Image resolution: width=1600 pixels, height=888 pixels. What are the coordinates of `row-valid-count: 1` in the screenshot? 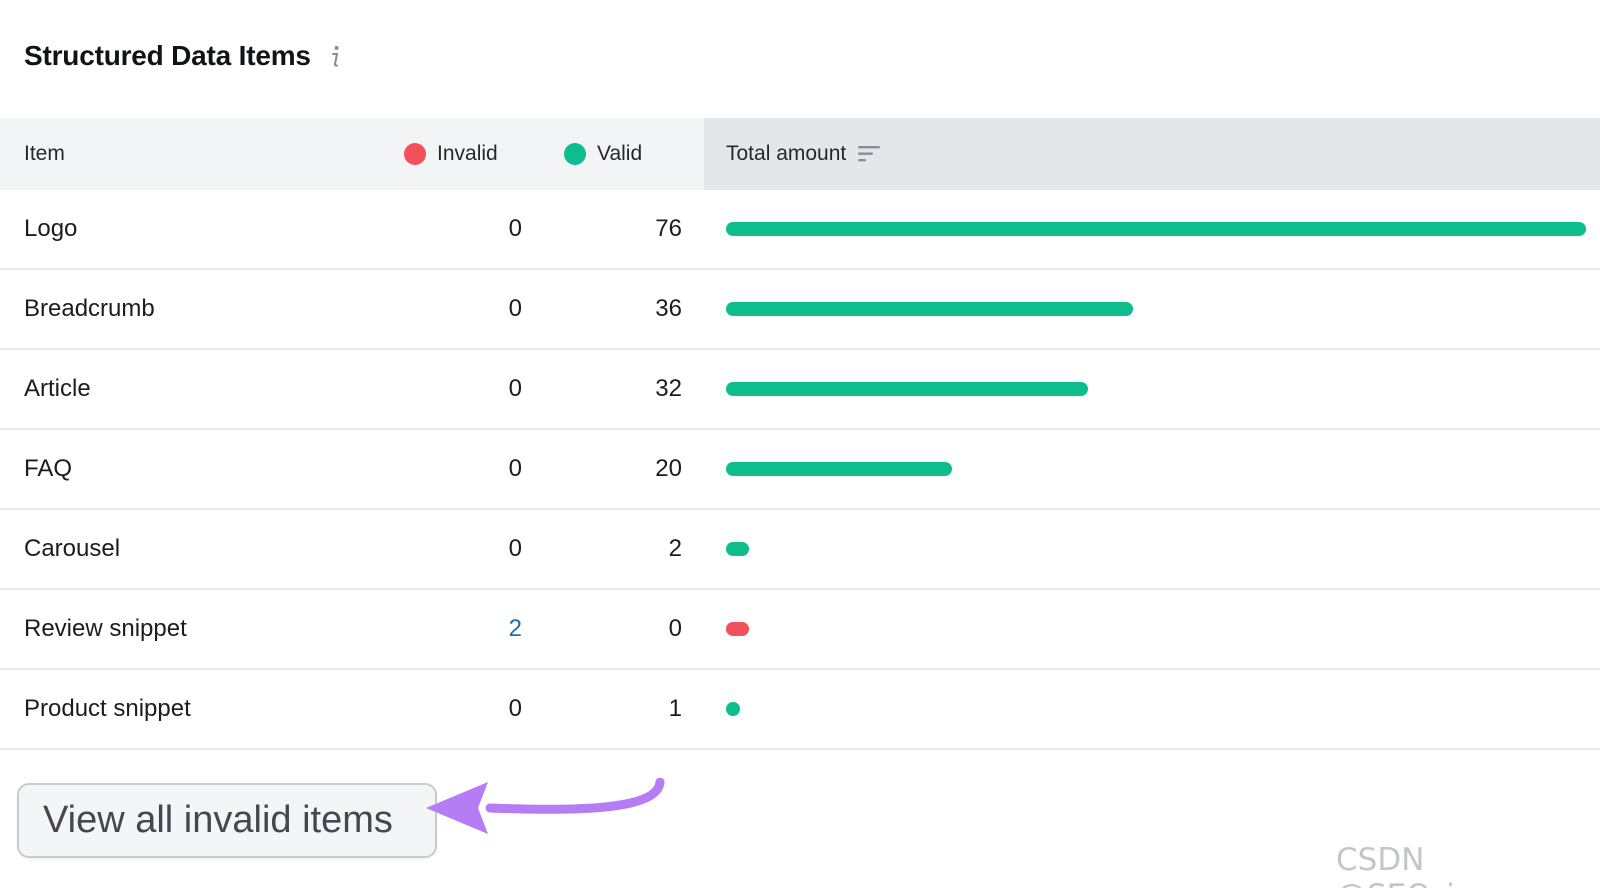 It's located at (675, 708).